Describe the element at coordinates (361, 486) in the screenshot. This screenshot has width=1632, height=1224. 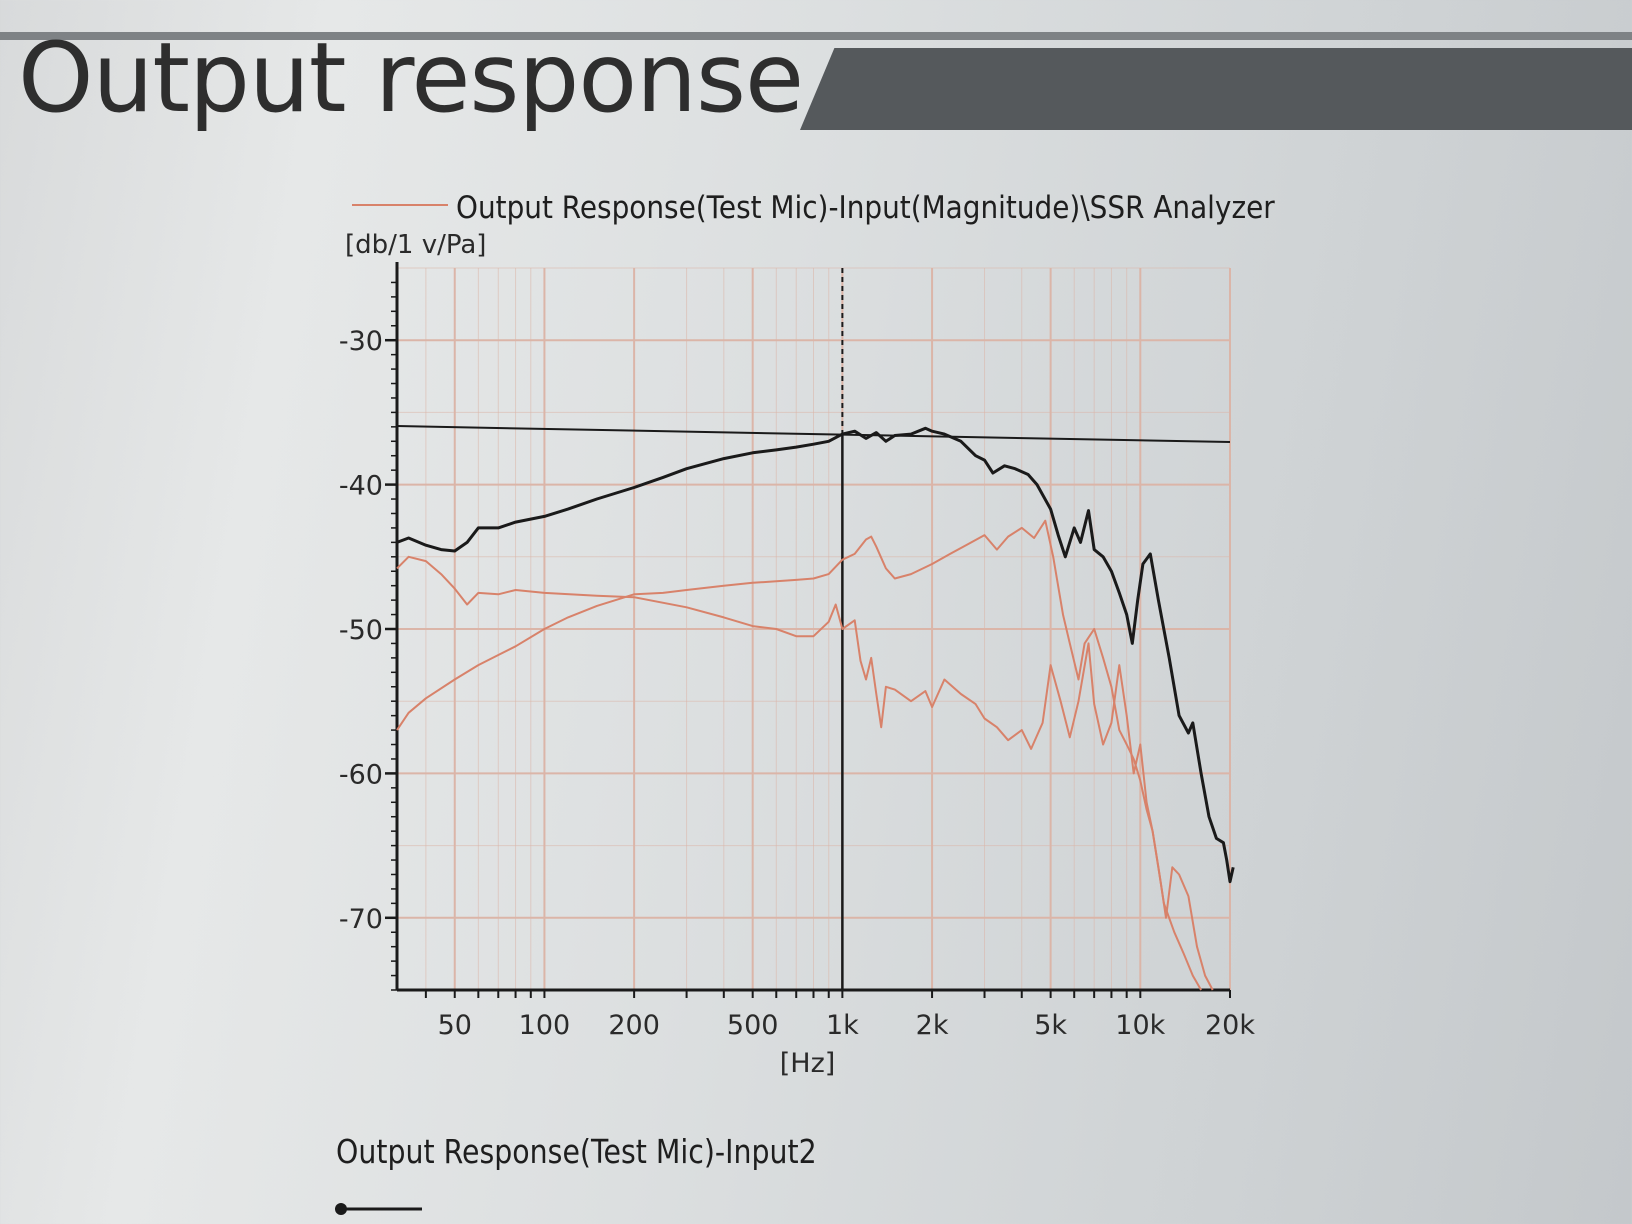
I see `y-tick-label: -40` at that location.